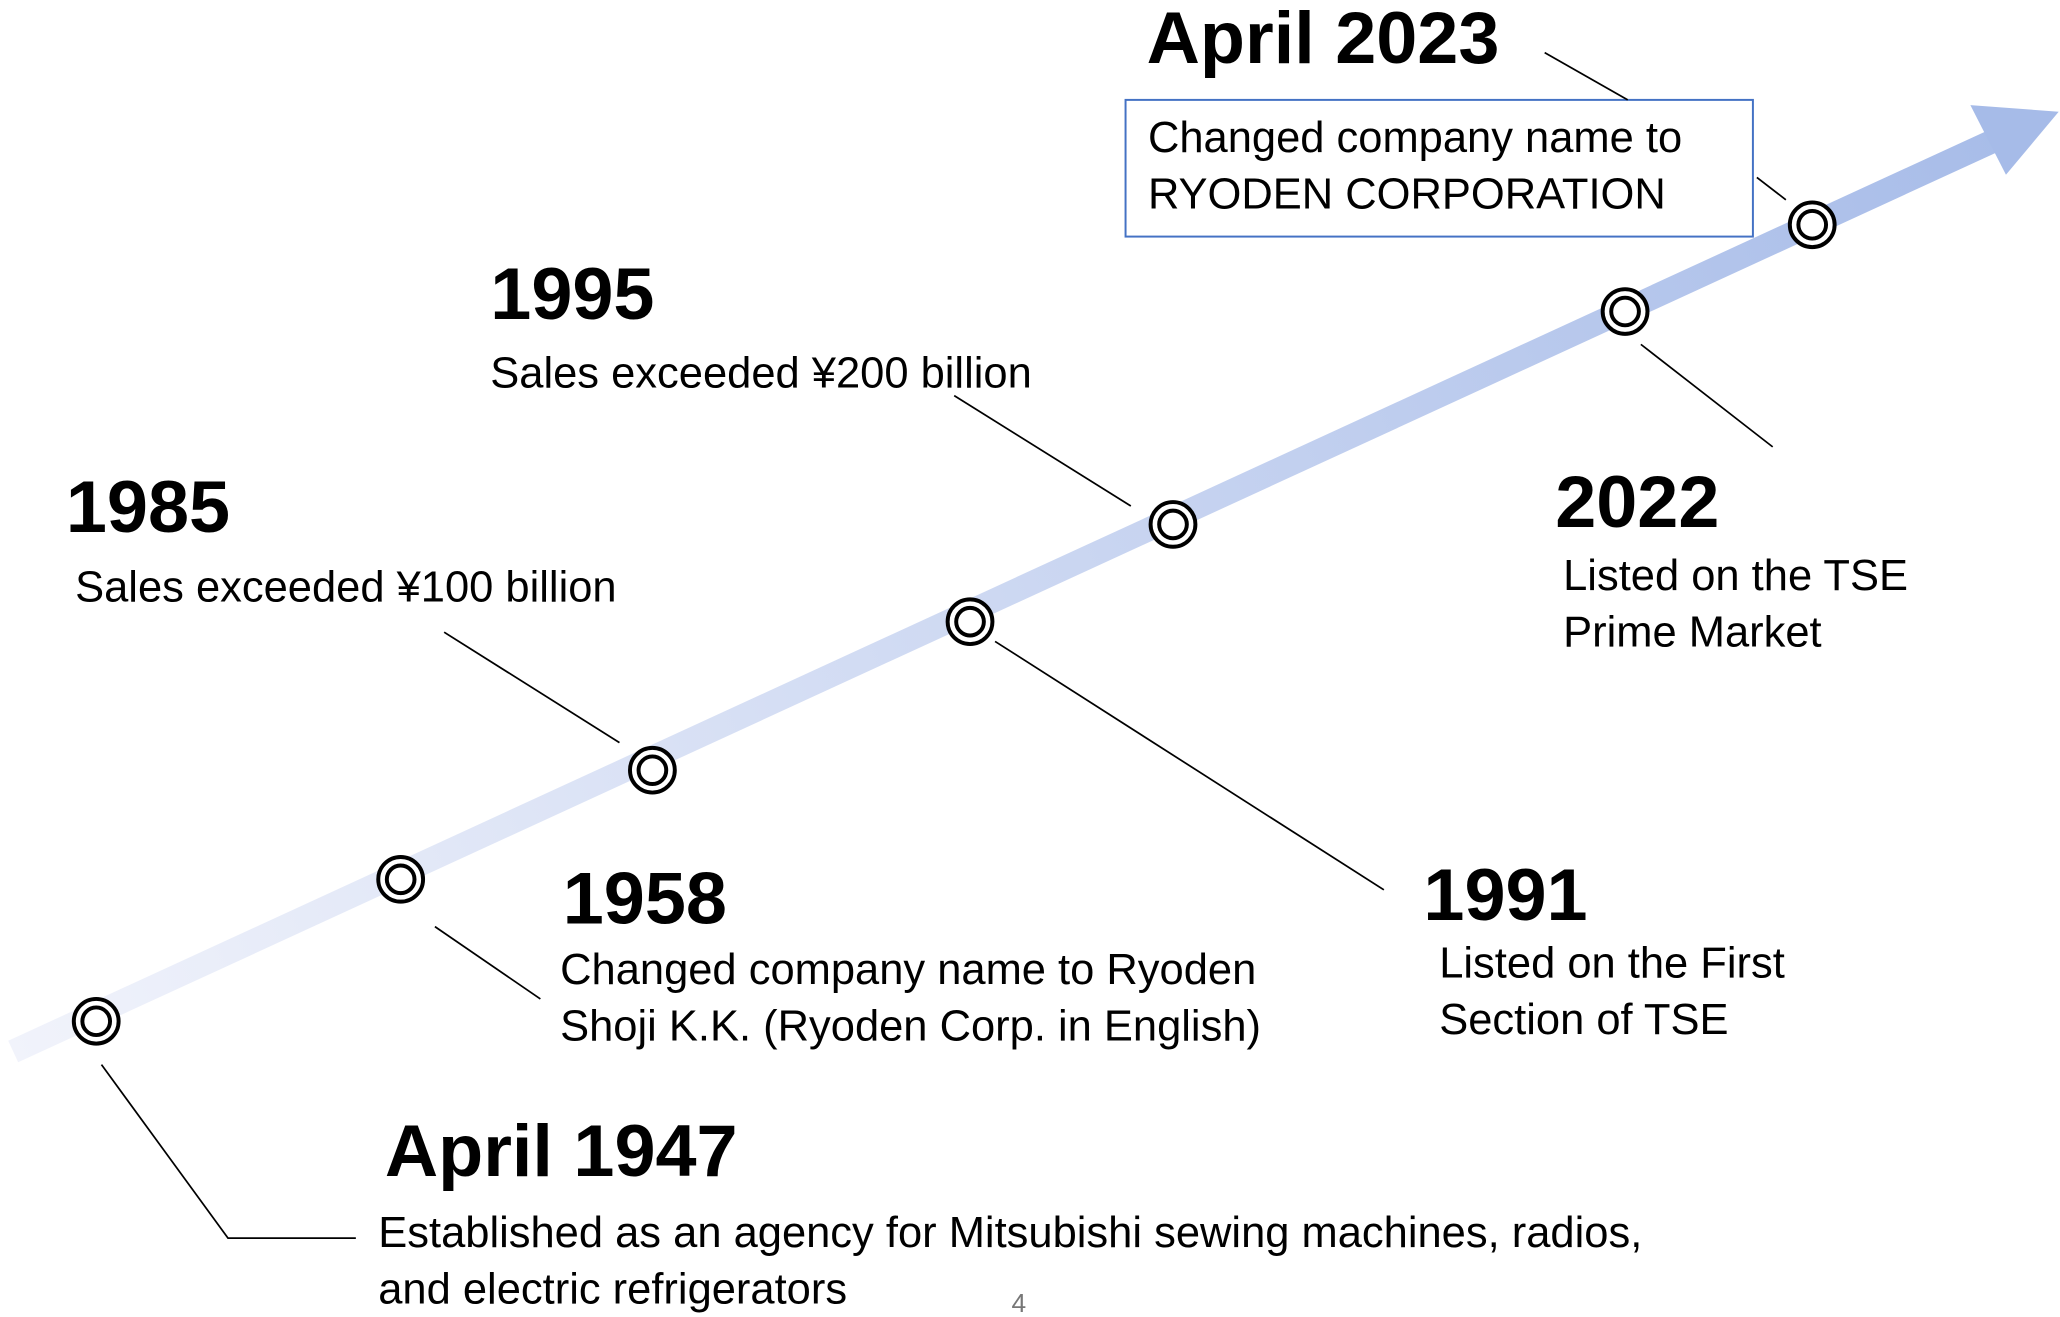  What do you see at coordinates (1323, 39) in the screenshot?
I see `event-date: April 2023` at bounding box center [1323, 39].